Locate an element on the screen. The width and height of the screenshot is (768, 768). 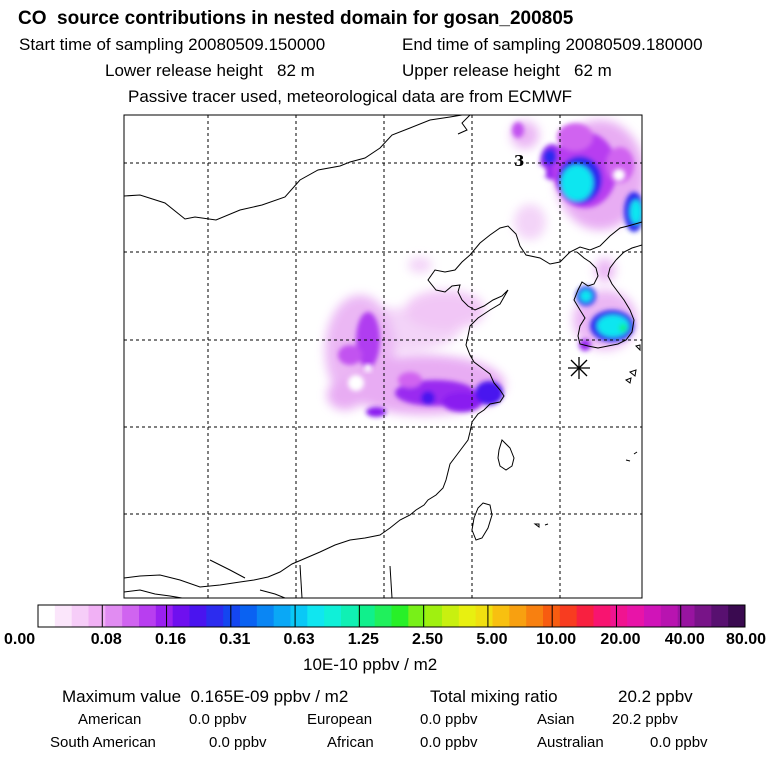
colorbar-frame is located at coordinates (391, 616).